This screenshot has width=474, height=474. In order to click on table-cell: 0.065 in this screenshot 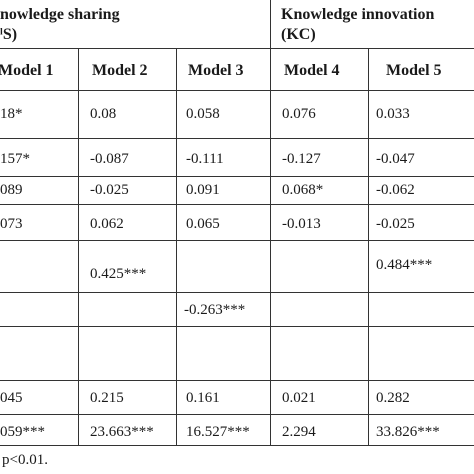, I will do `click(203, 224)`.